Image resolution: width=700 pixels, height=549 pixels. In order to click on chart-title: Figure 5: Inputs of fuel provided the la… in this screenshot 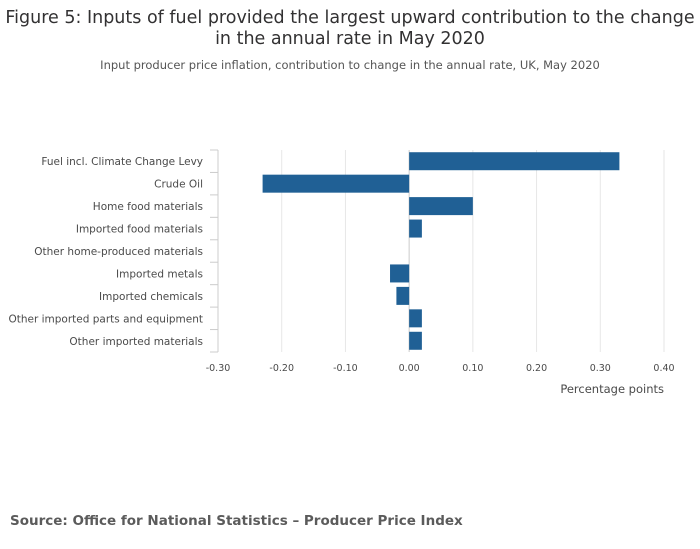, I will do `click(350, 28)`.